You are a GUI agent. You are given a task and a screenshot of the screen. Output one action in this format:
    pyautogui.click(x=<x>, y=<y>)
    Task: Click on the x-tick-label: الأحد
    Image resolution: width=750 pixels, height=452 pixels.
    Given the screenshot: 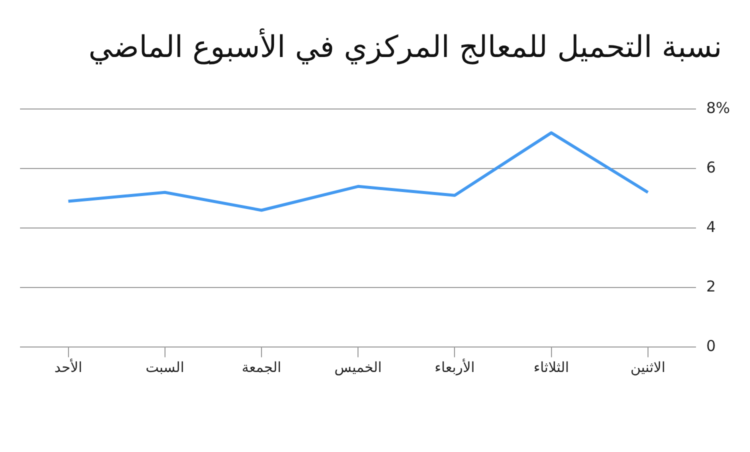 What is the action you would take?
    pyautogui.click(x=68, y=367)
    